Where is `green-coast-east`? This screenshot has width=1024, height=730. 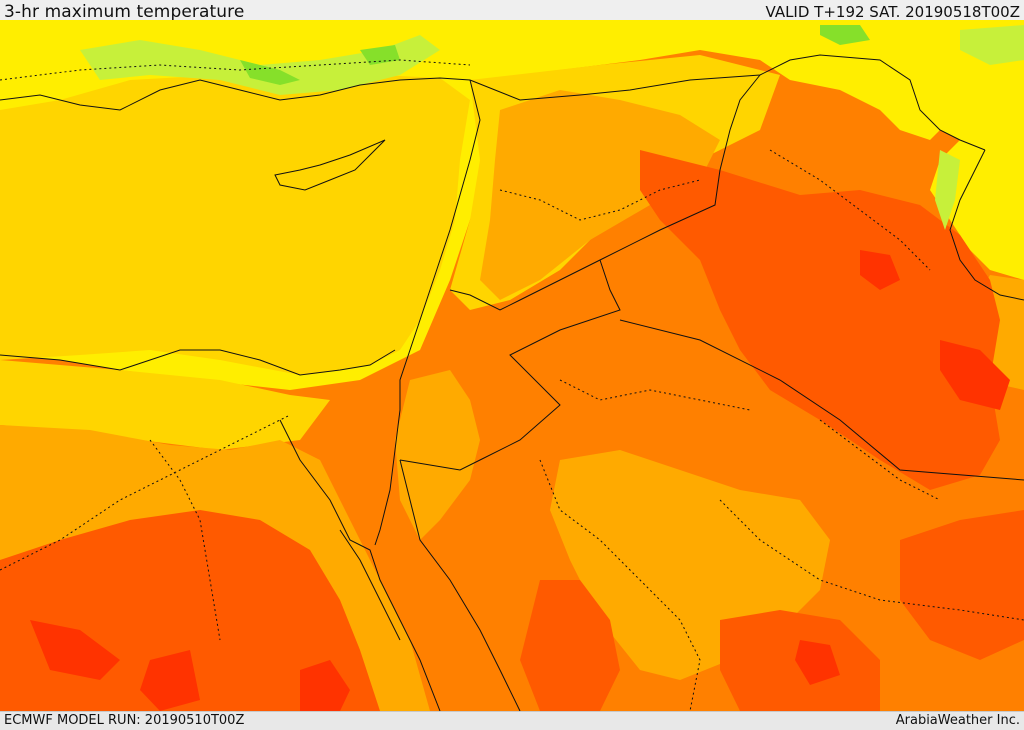
green-coast-east is located at coordinates (947, 190).